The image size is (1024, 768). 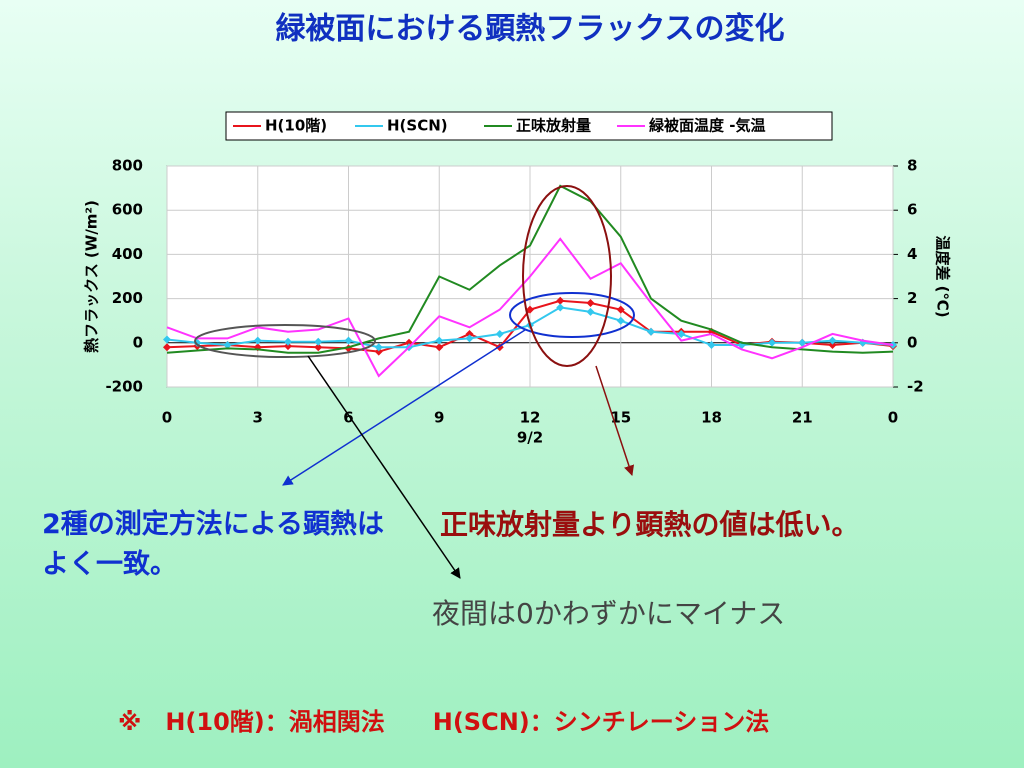 I want to click on series-line, so click(x=530, y=307).